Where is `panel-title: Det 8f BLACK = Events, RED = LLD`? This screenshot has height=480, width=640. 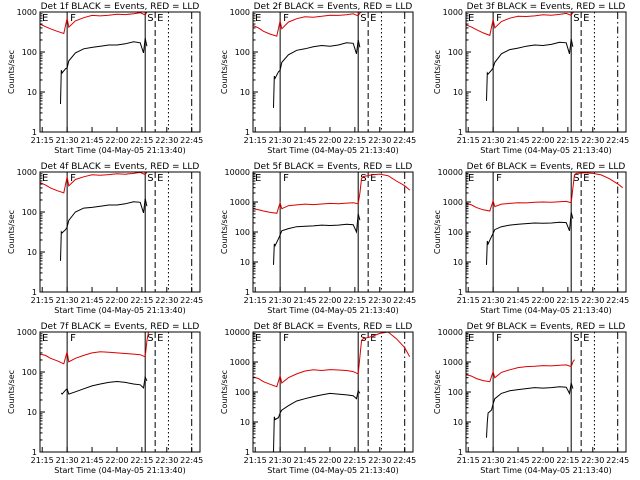 panel-title: Det 8f BLACK = Events, RED = LLD is located at coordinates (333, 327).